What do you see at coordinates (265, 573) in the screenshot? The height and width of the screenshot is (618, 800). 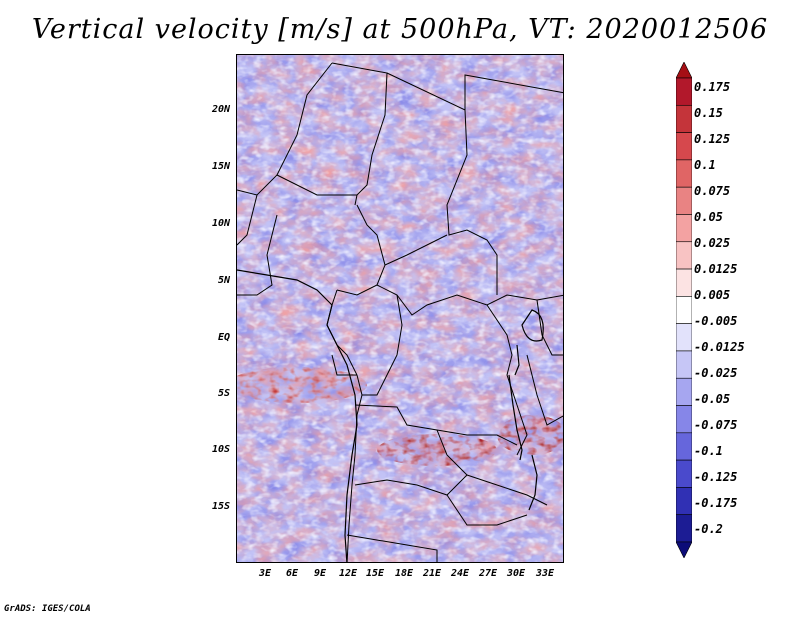 I see `lon-label-3e: 3E` at bounding box center [265, 573].